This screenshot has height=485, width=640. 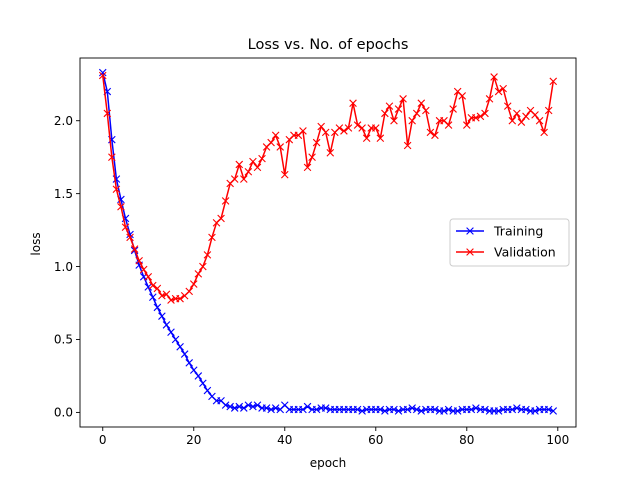 What do you see at coordinates (36, 243) in the screenshot?
I see `y-axis-label: loss` at bounding box center [36, 243].